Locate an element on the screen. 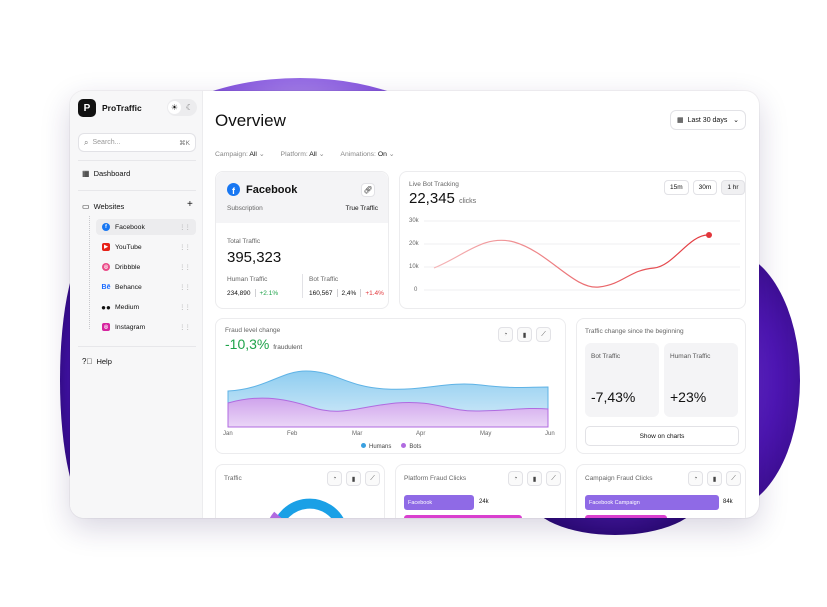  stat-value: +23% is located at coordinates (688, 397).